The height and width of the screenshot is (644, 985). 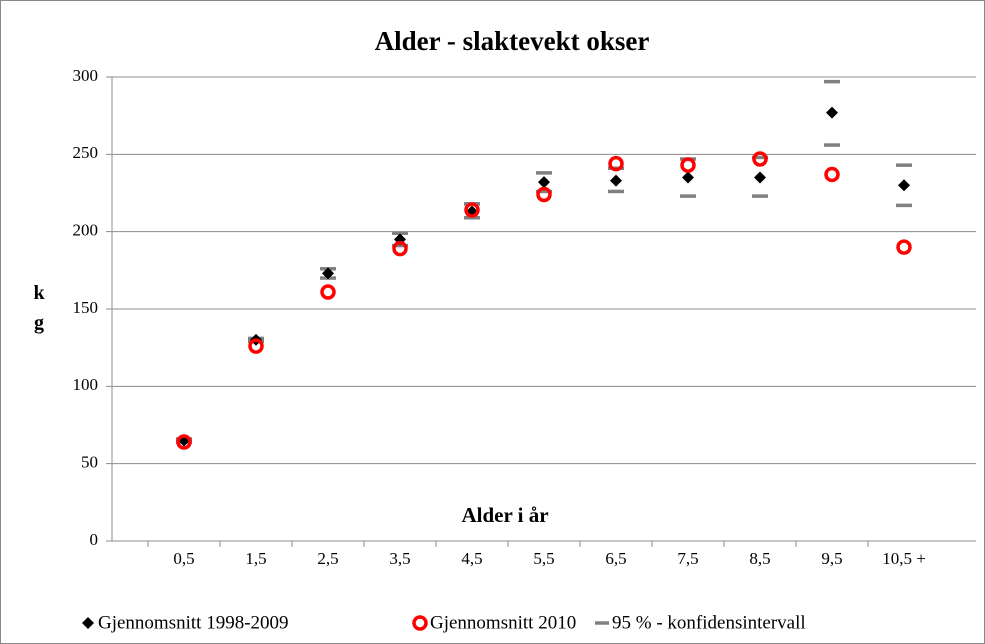 What do you see at coordinates (183, 558) in the screenshot?
I see `x-tick-label: 0,5` at bounding box center [183, 558].